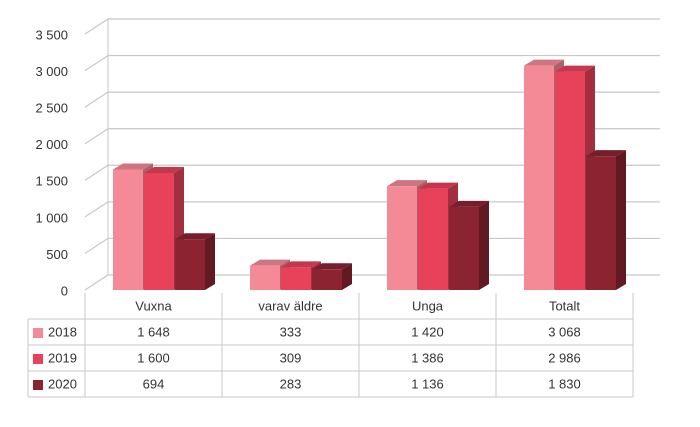 Image resolution: width=700 pixels, height=427 pixels. What do you see at coordinates (64, 290) in the screenshot?
I see `y-tick-label: 0` at bounding box center [64, 290].